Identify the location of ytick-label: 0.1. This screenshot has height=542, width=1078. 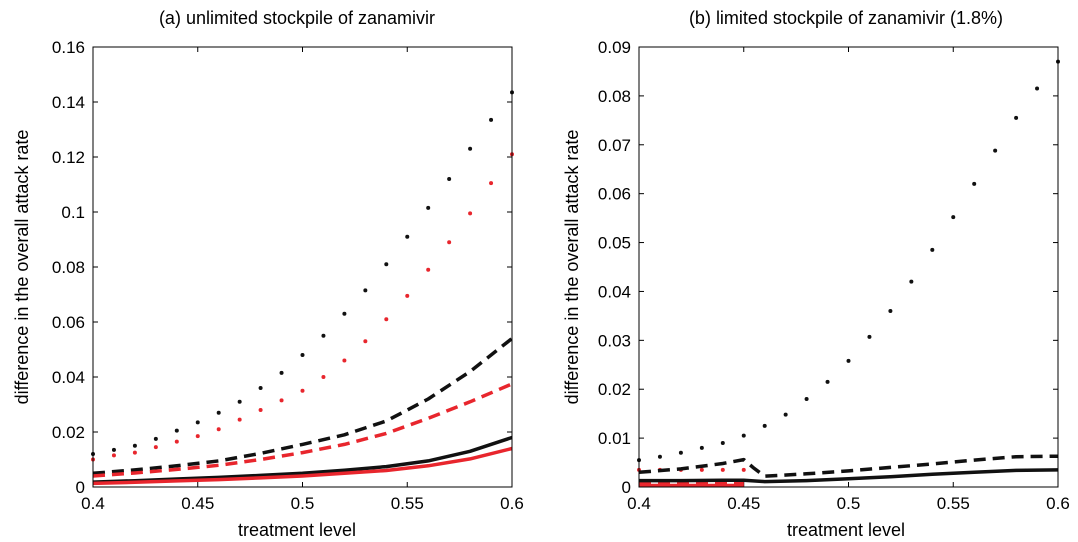
(73, 212).